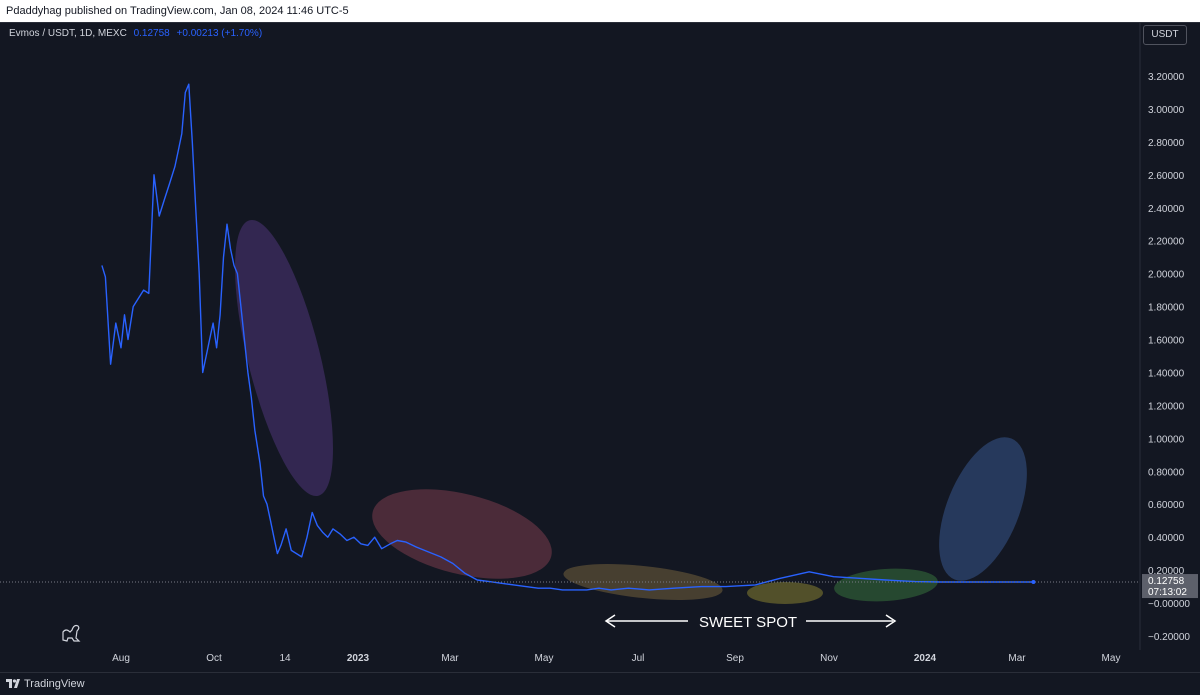 Image resolution: width=1200 pixels, height=695 pixels. Describe the element at coordinates (1166, 308) in the screenshot. I see `y-tick-label: 1.80000` at that location.